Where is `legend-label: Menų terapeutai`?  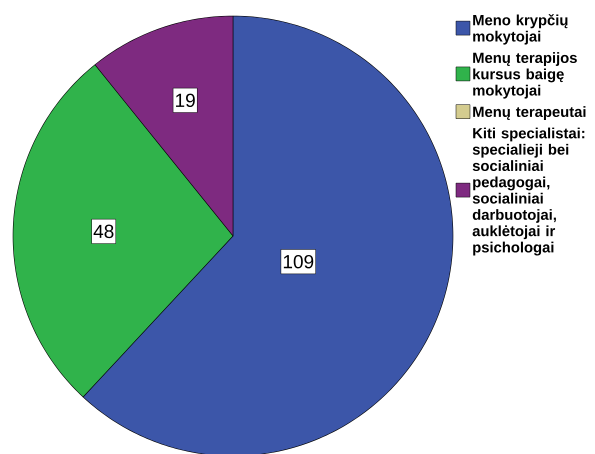
legend-label: Menų terapeutai is located at coordinates (529, 113).